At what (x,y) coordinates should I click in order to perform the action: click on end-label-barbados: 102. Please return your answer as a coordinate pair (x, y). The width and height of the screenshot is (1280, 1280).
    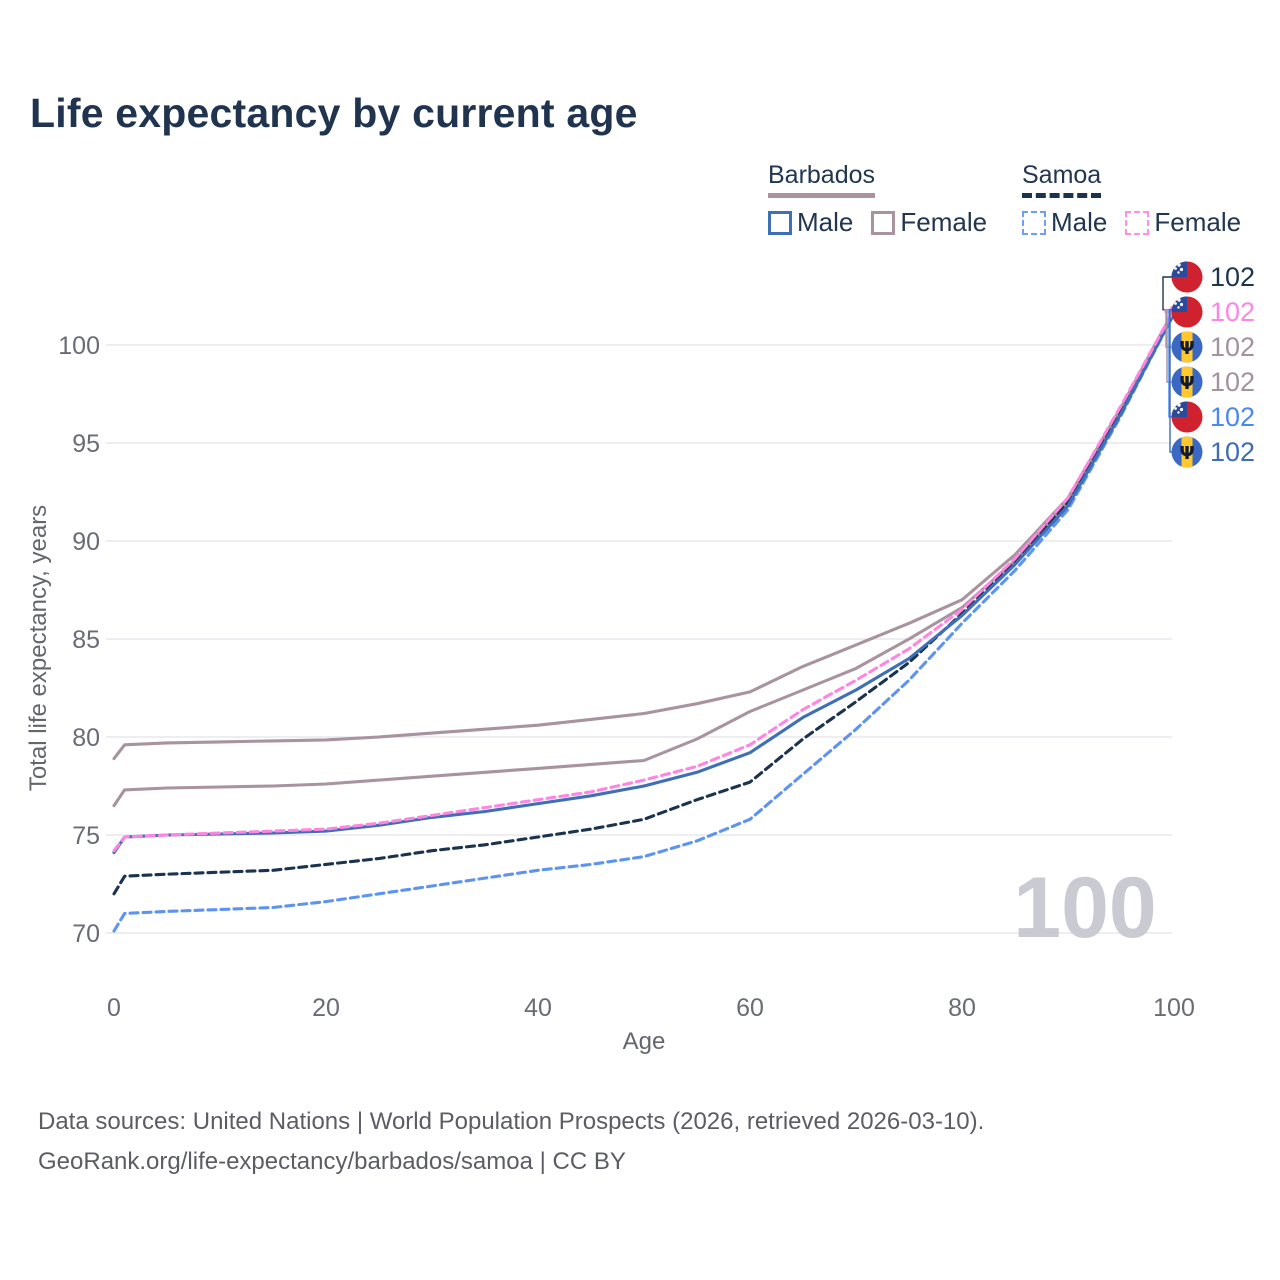
    Looking at the image, I should click on (1232, 382).